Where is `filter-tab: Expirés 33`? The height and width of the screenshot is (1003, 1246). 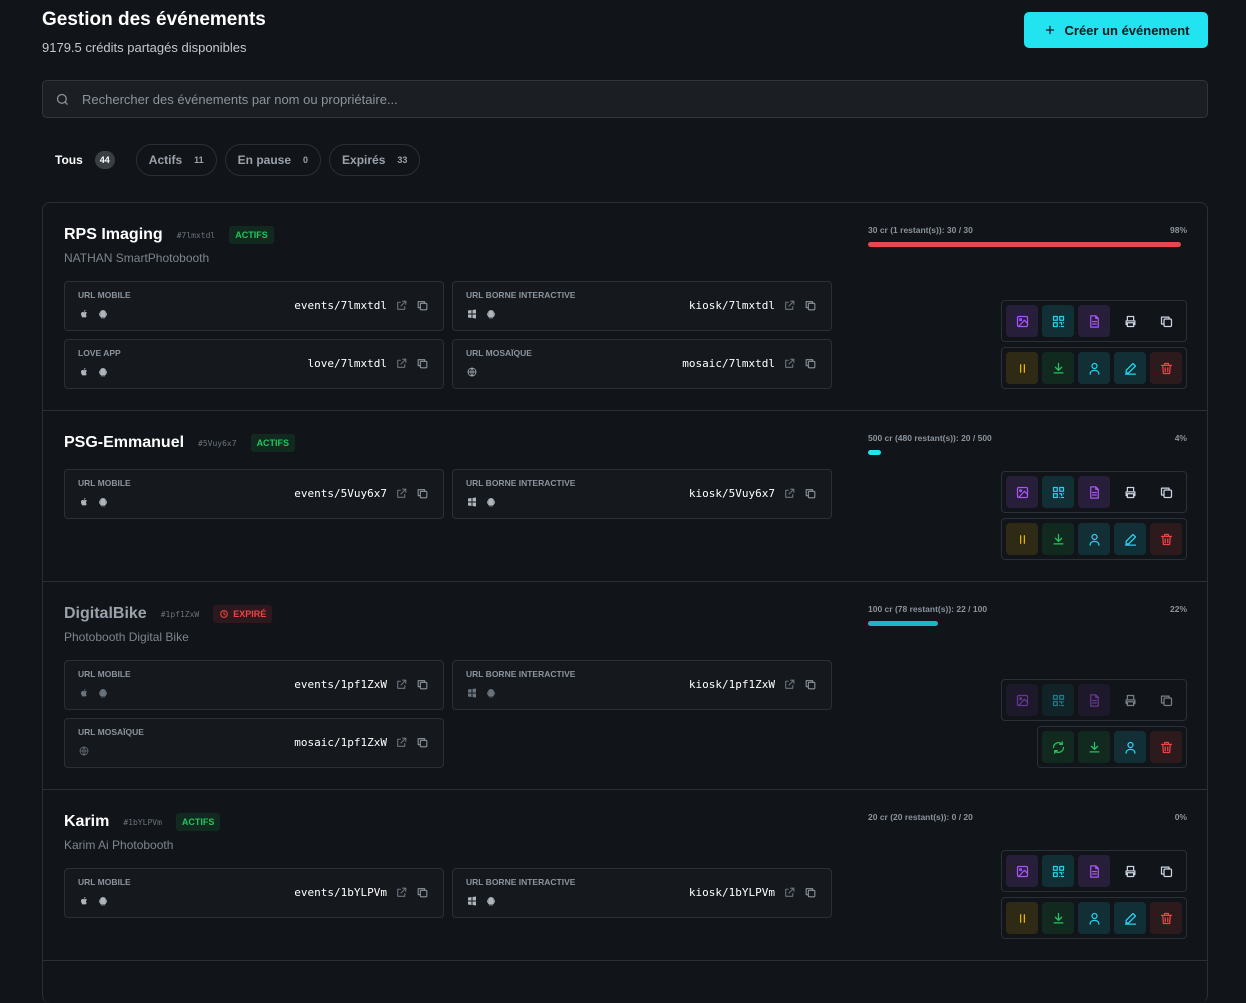
filter-tab: Expirés 33 is located at coordinates (375, 160).